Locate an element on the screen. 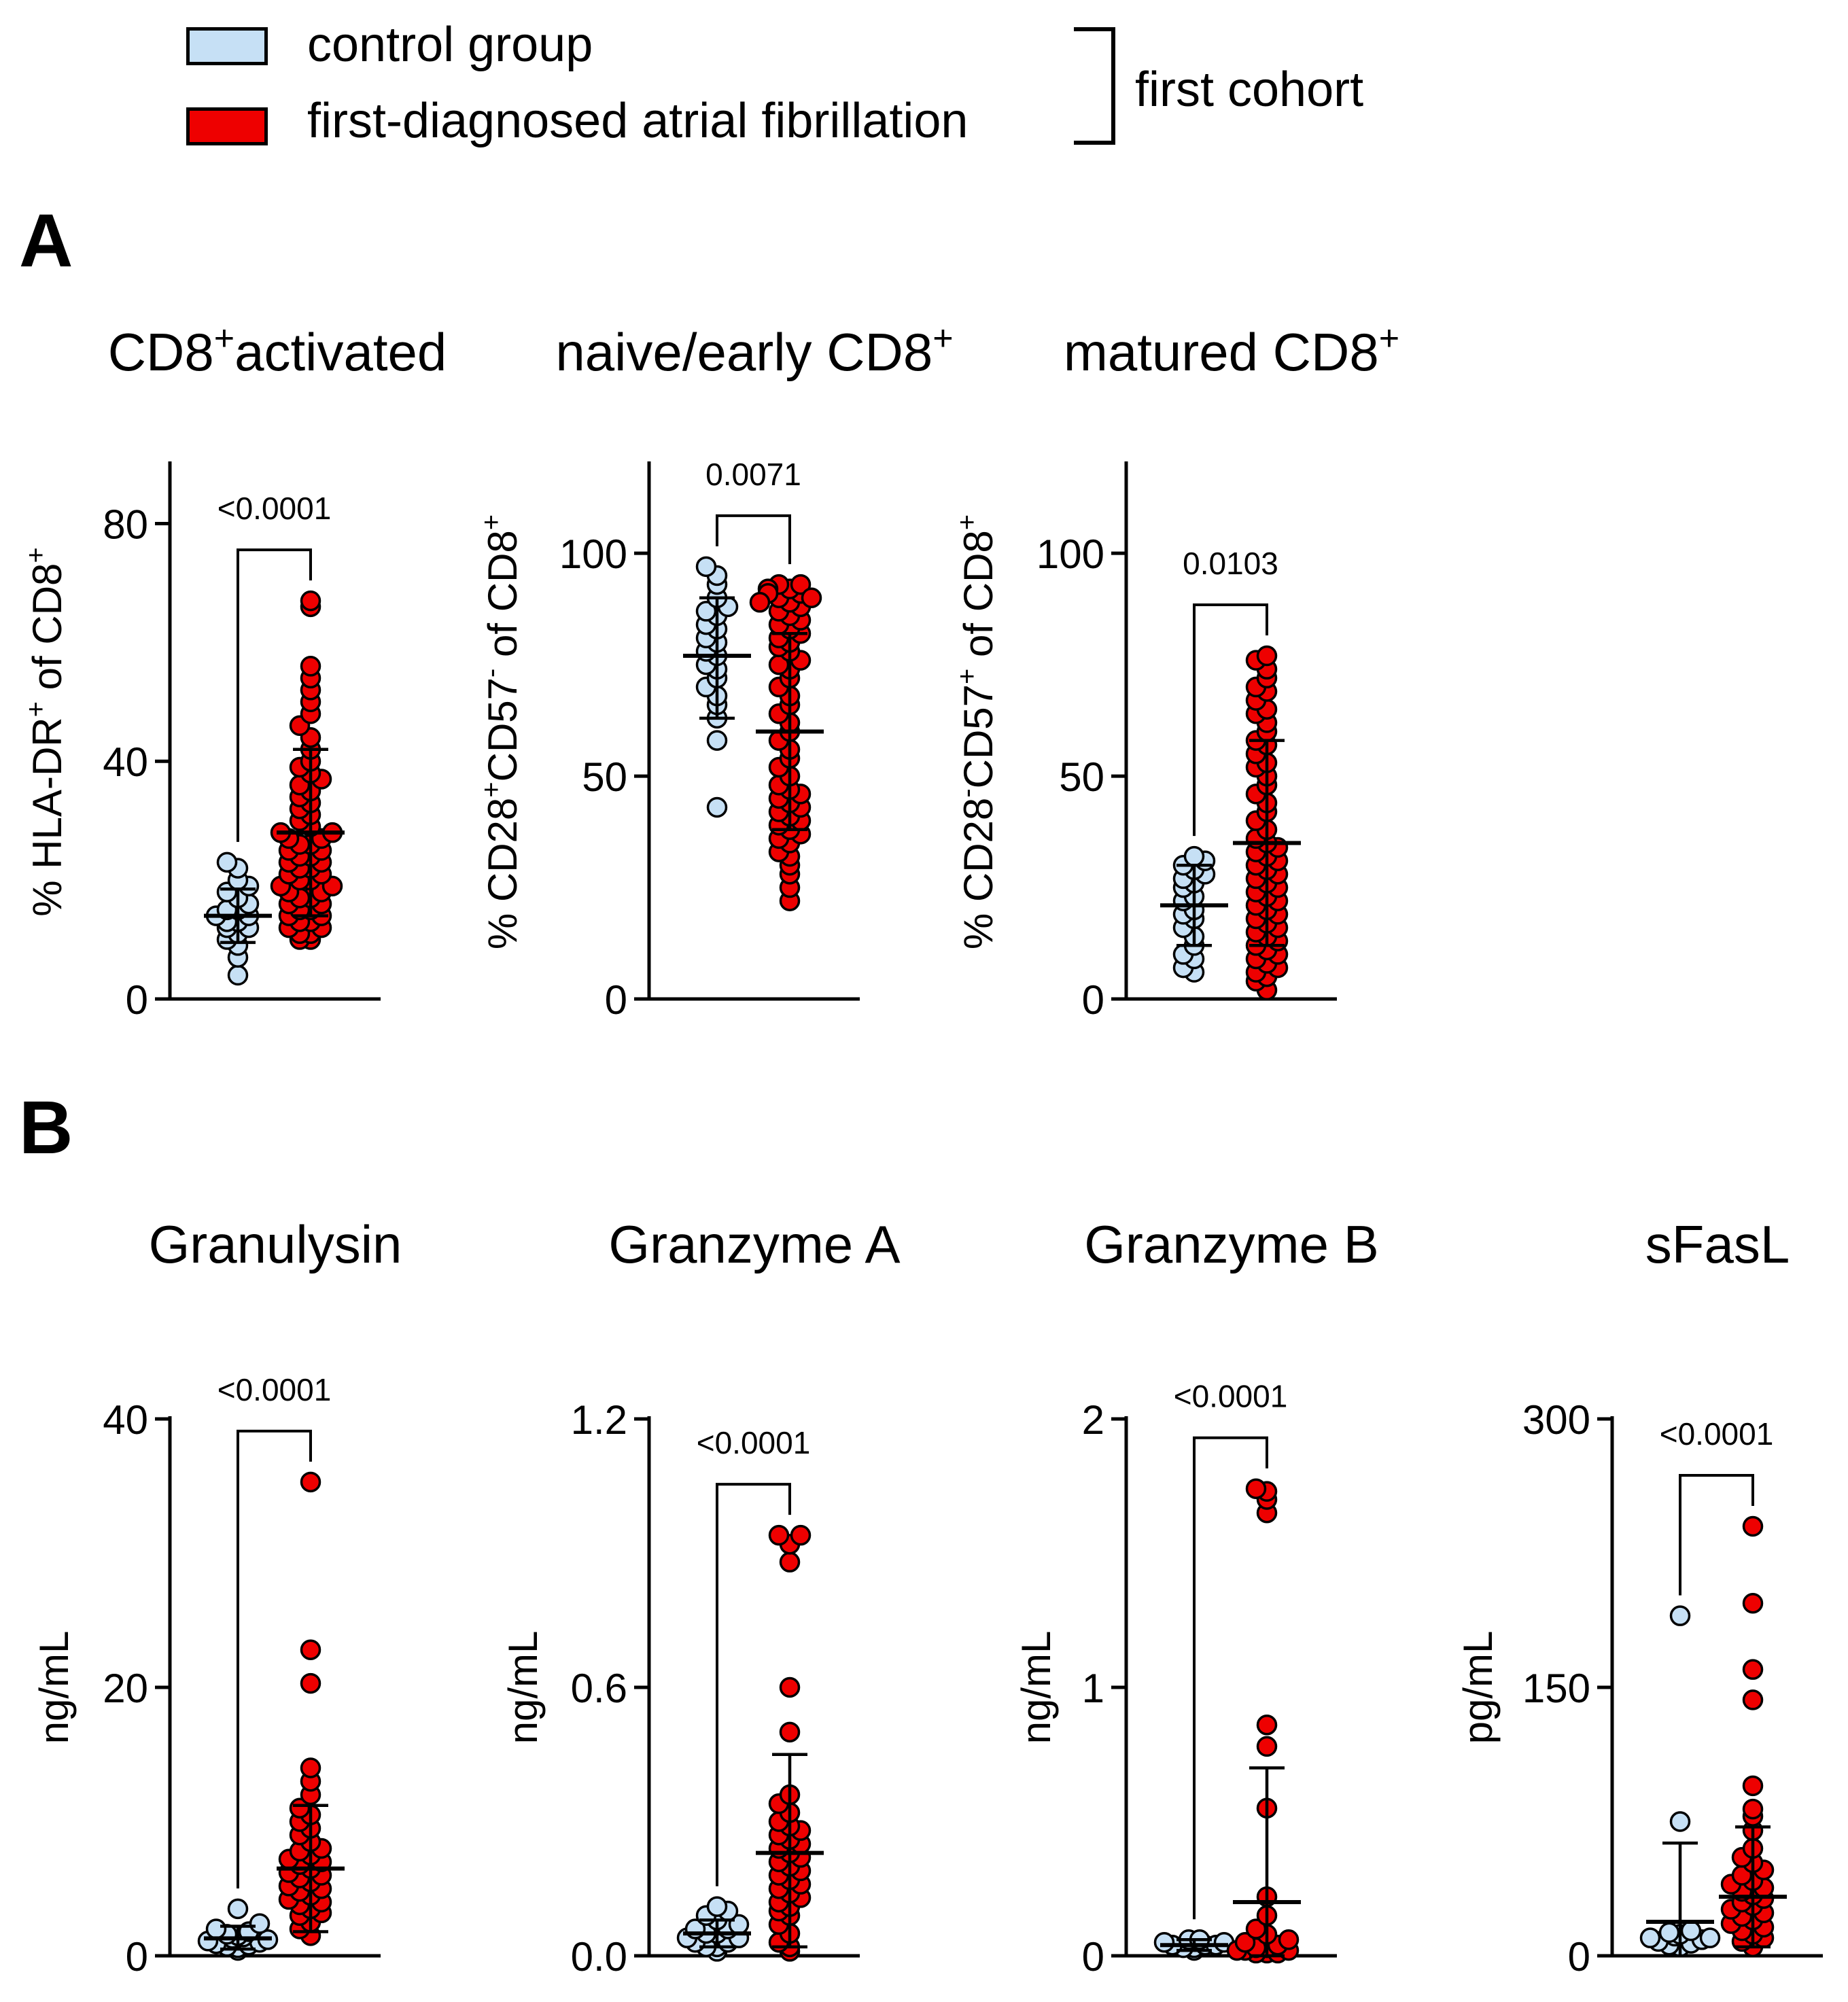 This screenshot has height=2002, width=1848. chart-title: Granzyme B is located at coordinates (1231, 1244).